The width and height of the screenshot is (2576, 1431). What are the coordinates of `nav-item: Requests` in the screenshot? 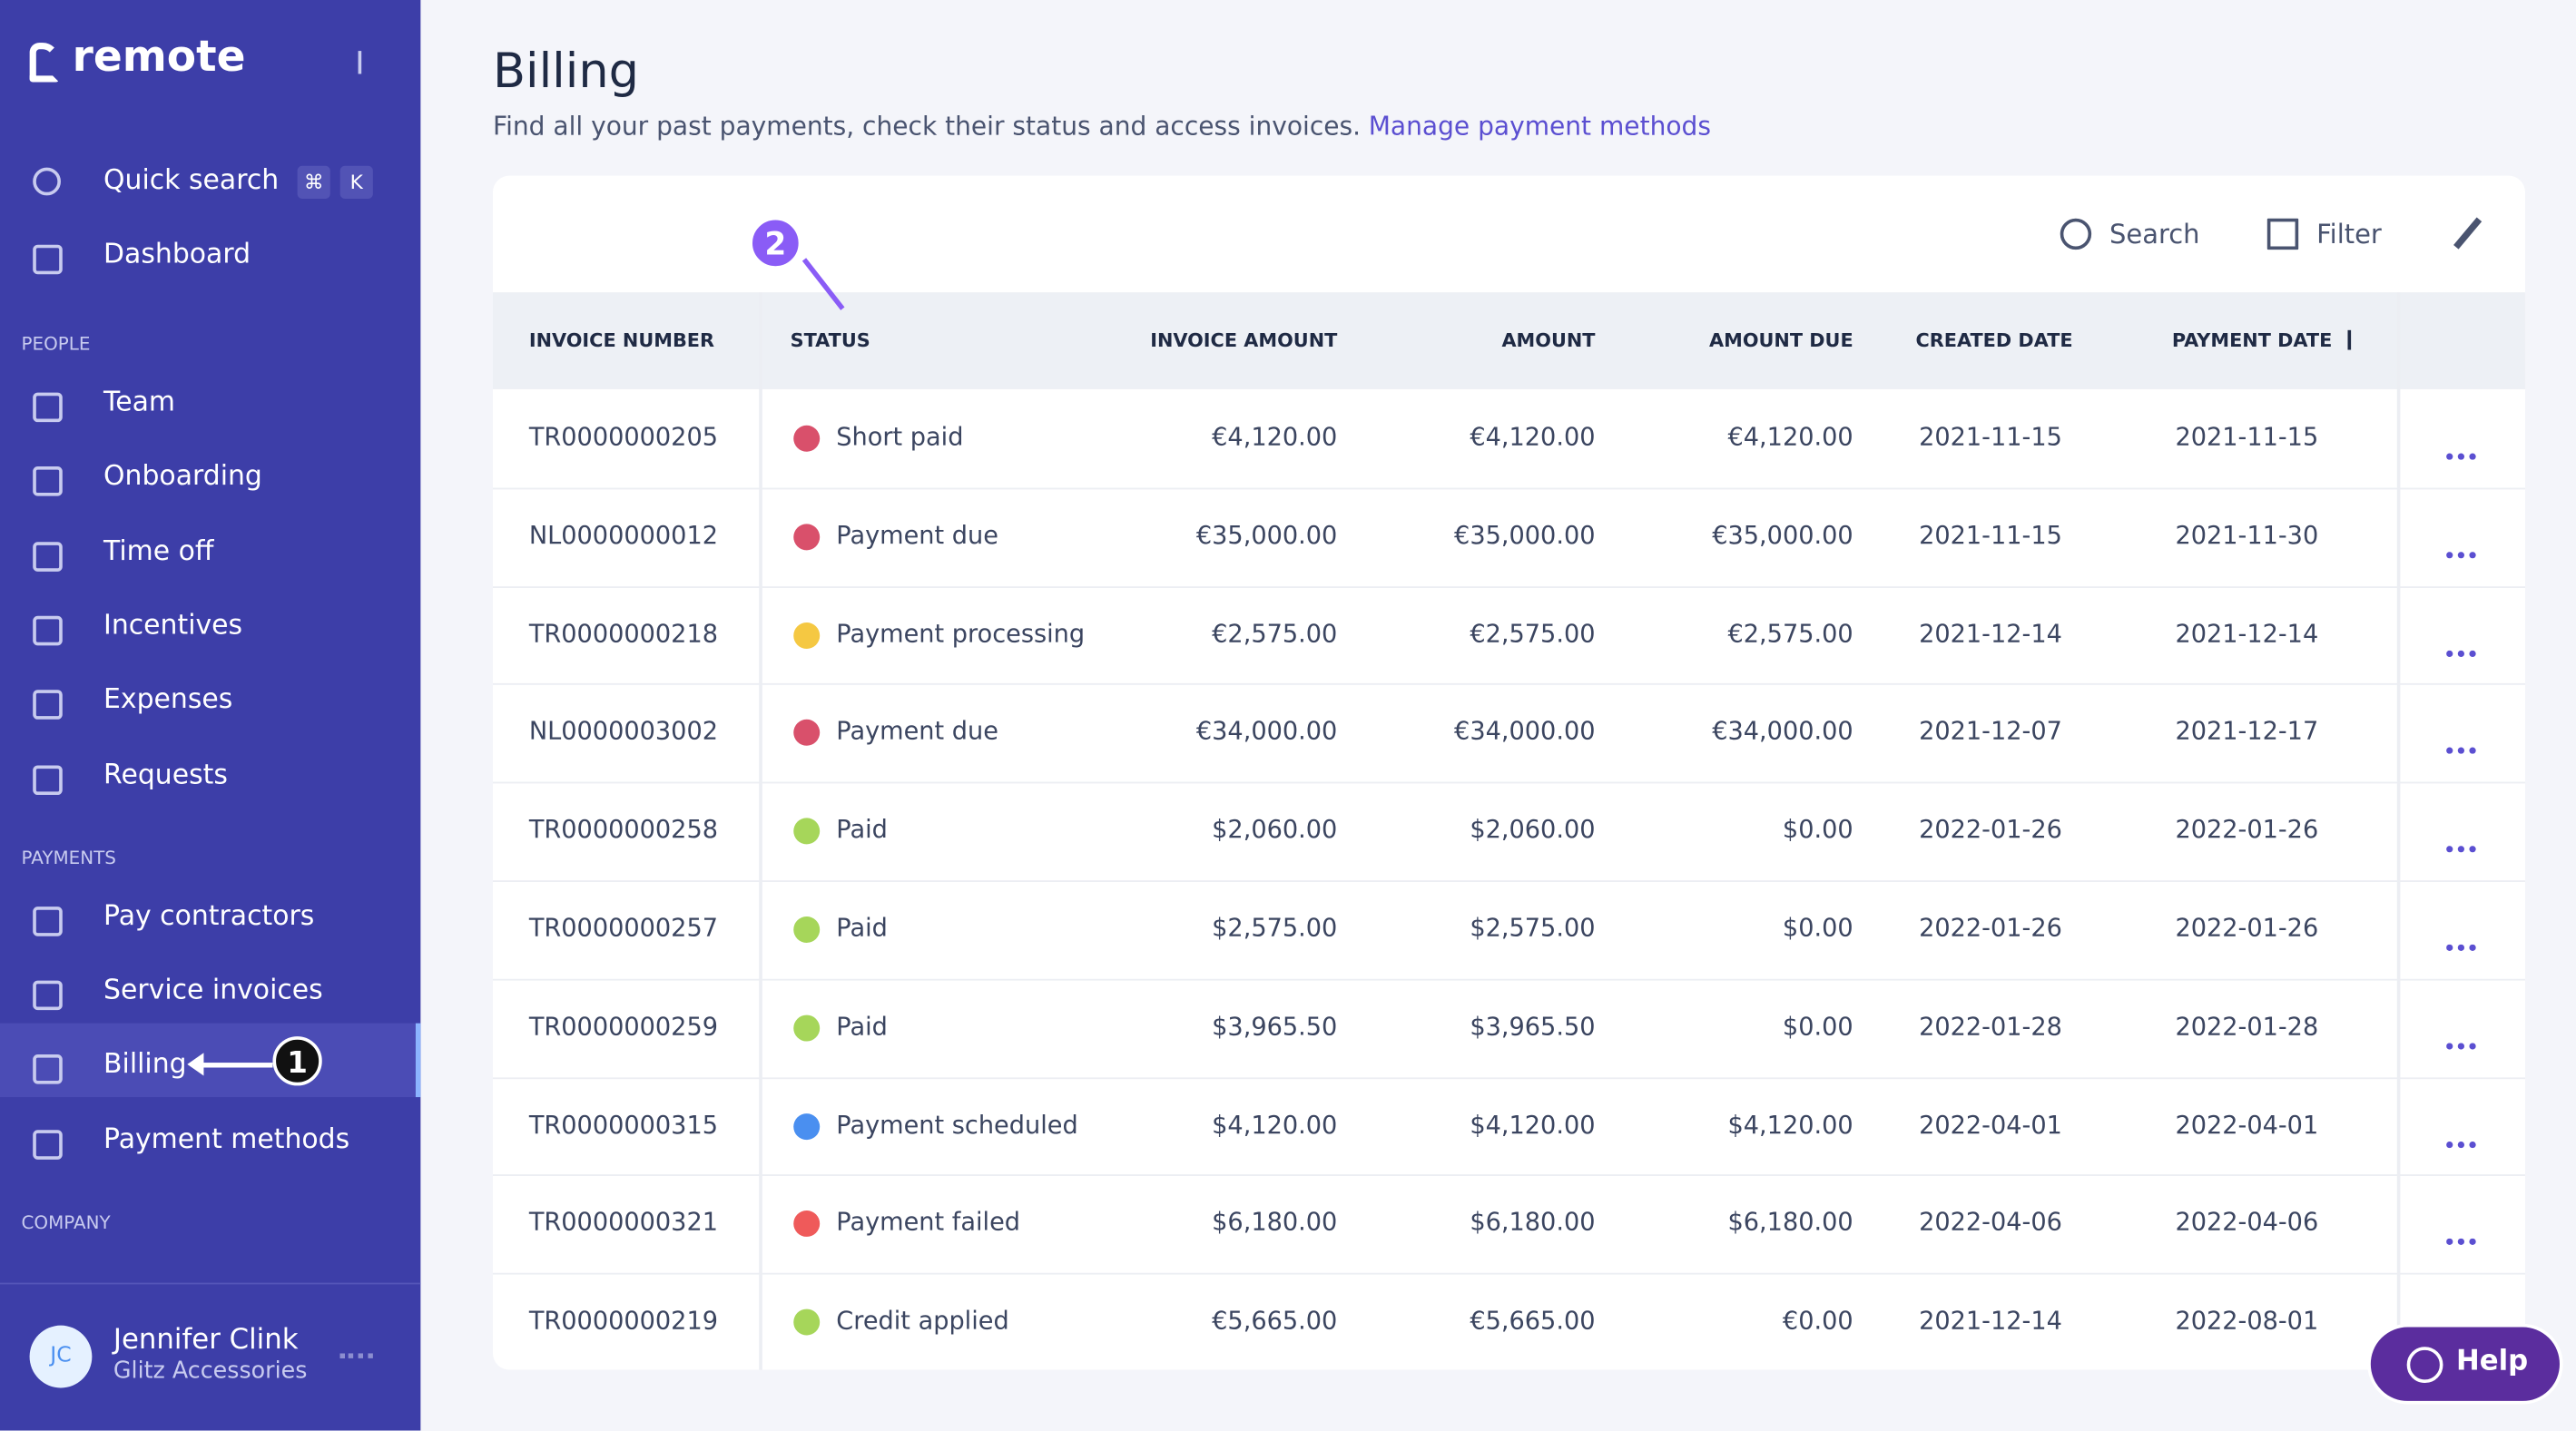 It's located at (165, 773).